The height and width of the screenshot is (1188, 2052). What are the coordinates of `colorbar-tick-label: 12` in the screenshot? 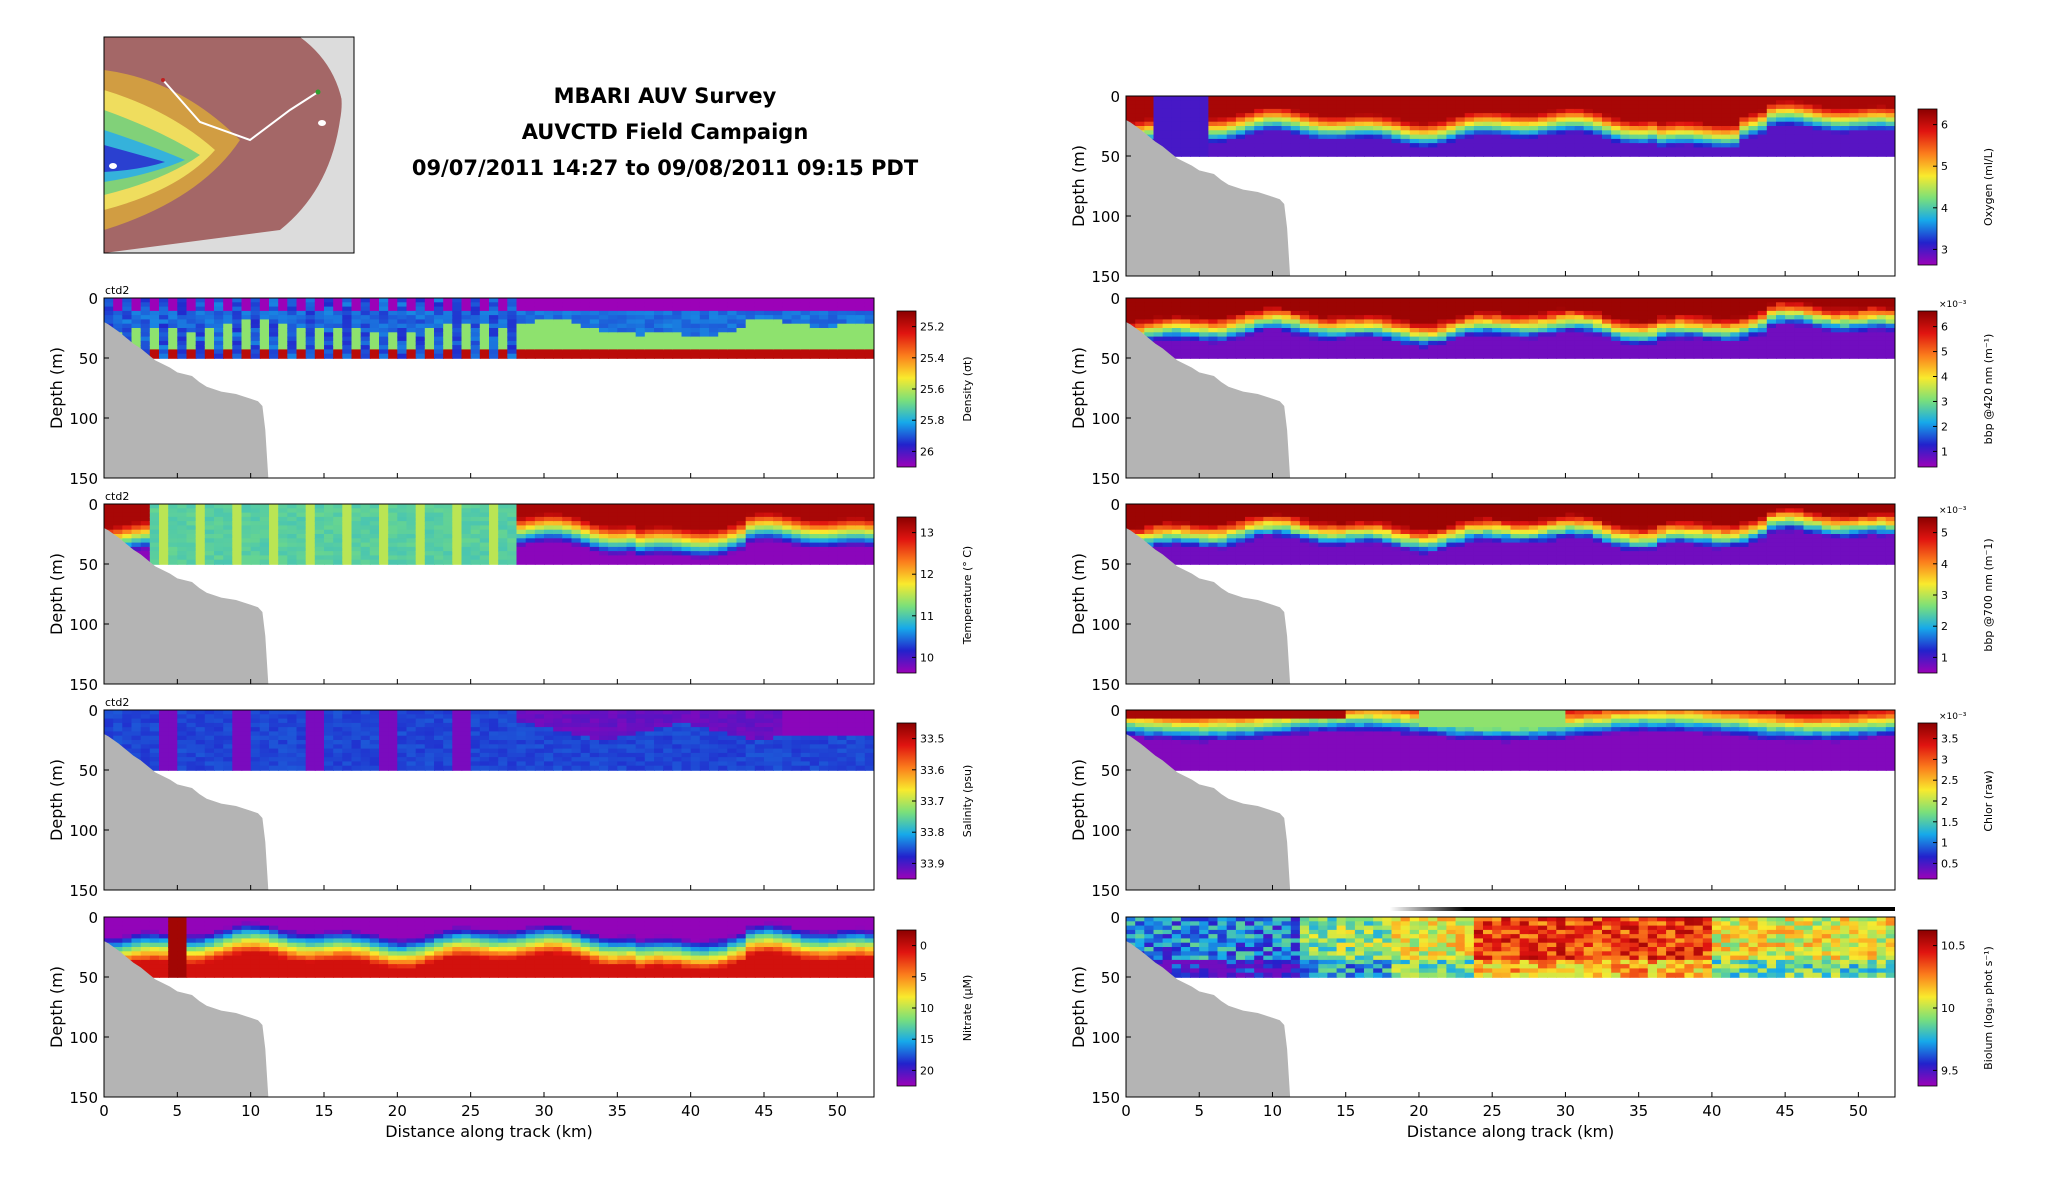 It's located at (927, 574).